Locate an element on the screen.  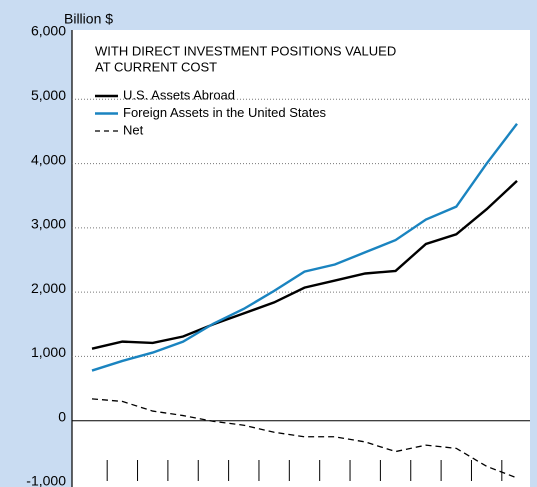
y-tick-label: 0 is located at coordinates (62, 416).